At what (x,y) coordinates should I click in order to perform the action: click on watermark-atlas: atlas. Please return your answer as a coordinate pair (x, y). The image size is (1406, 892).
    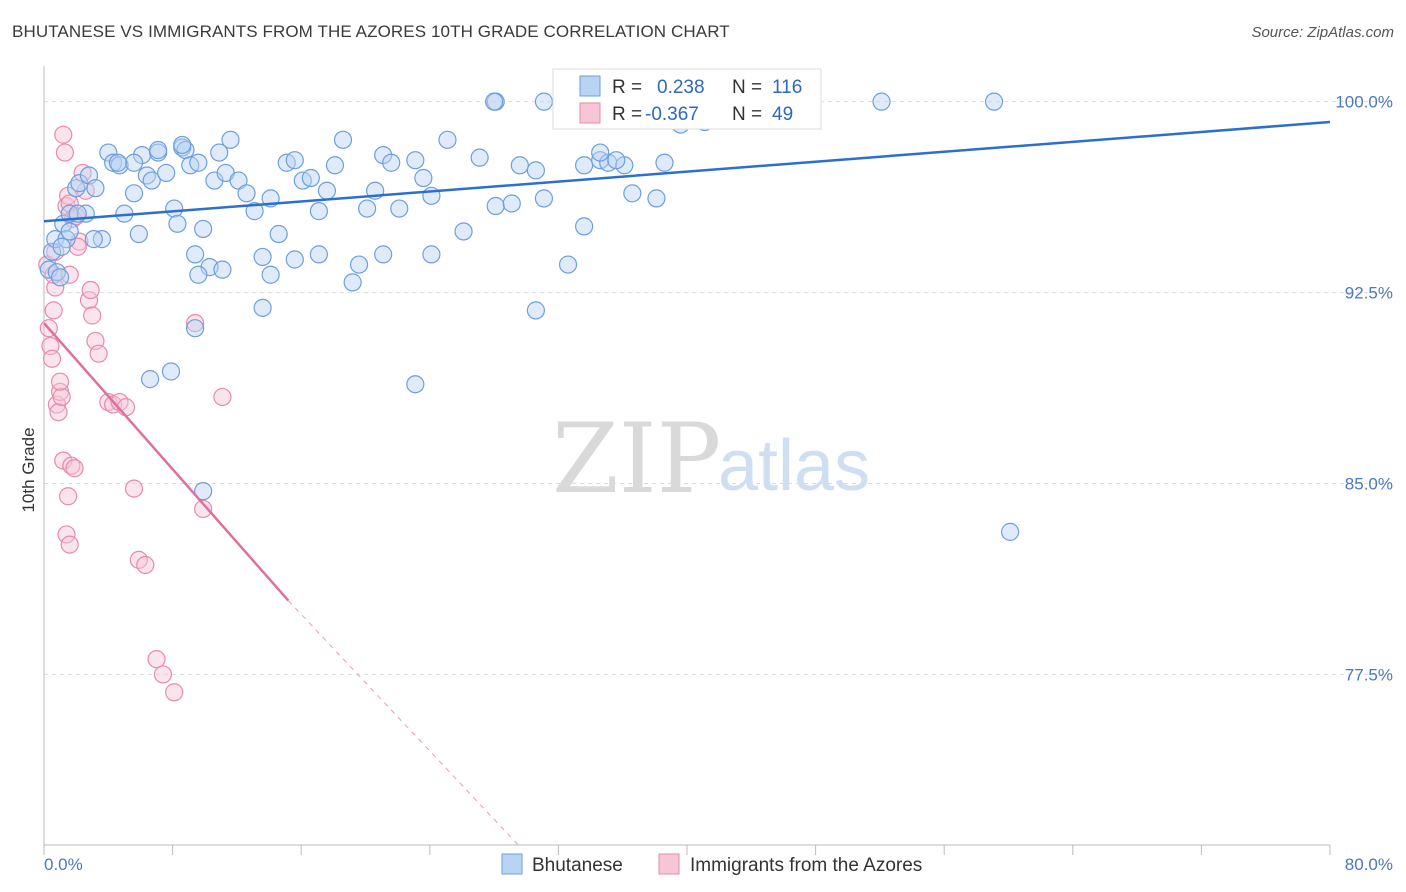
    Looking at the image, I should click on (794, 466).